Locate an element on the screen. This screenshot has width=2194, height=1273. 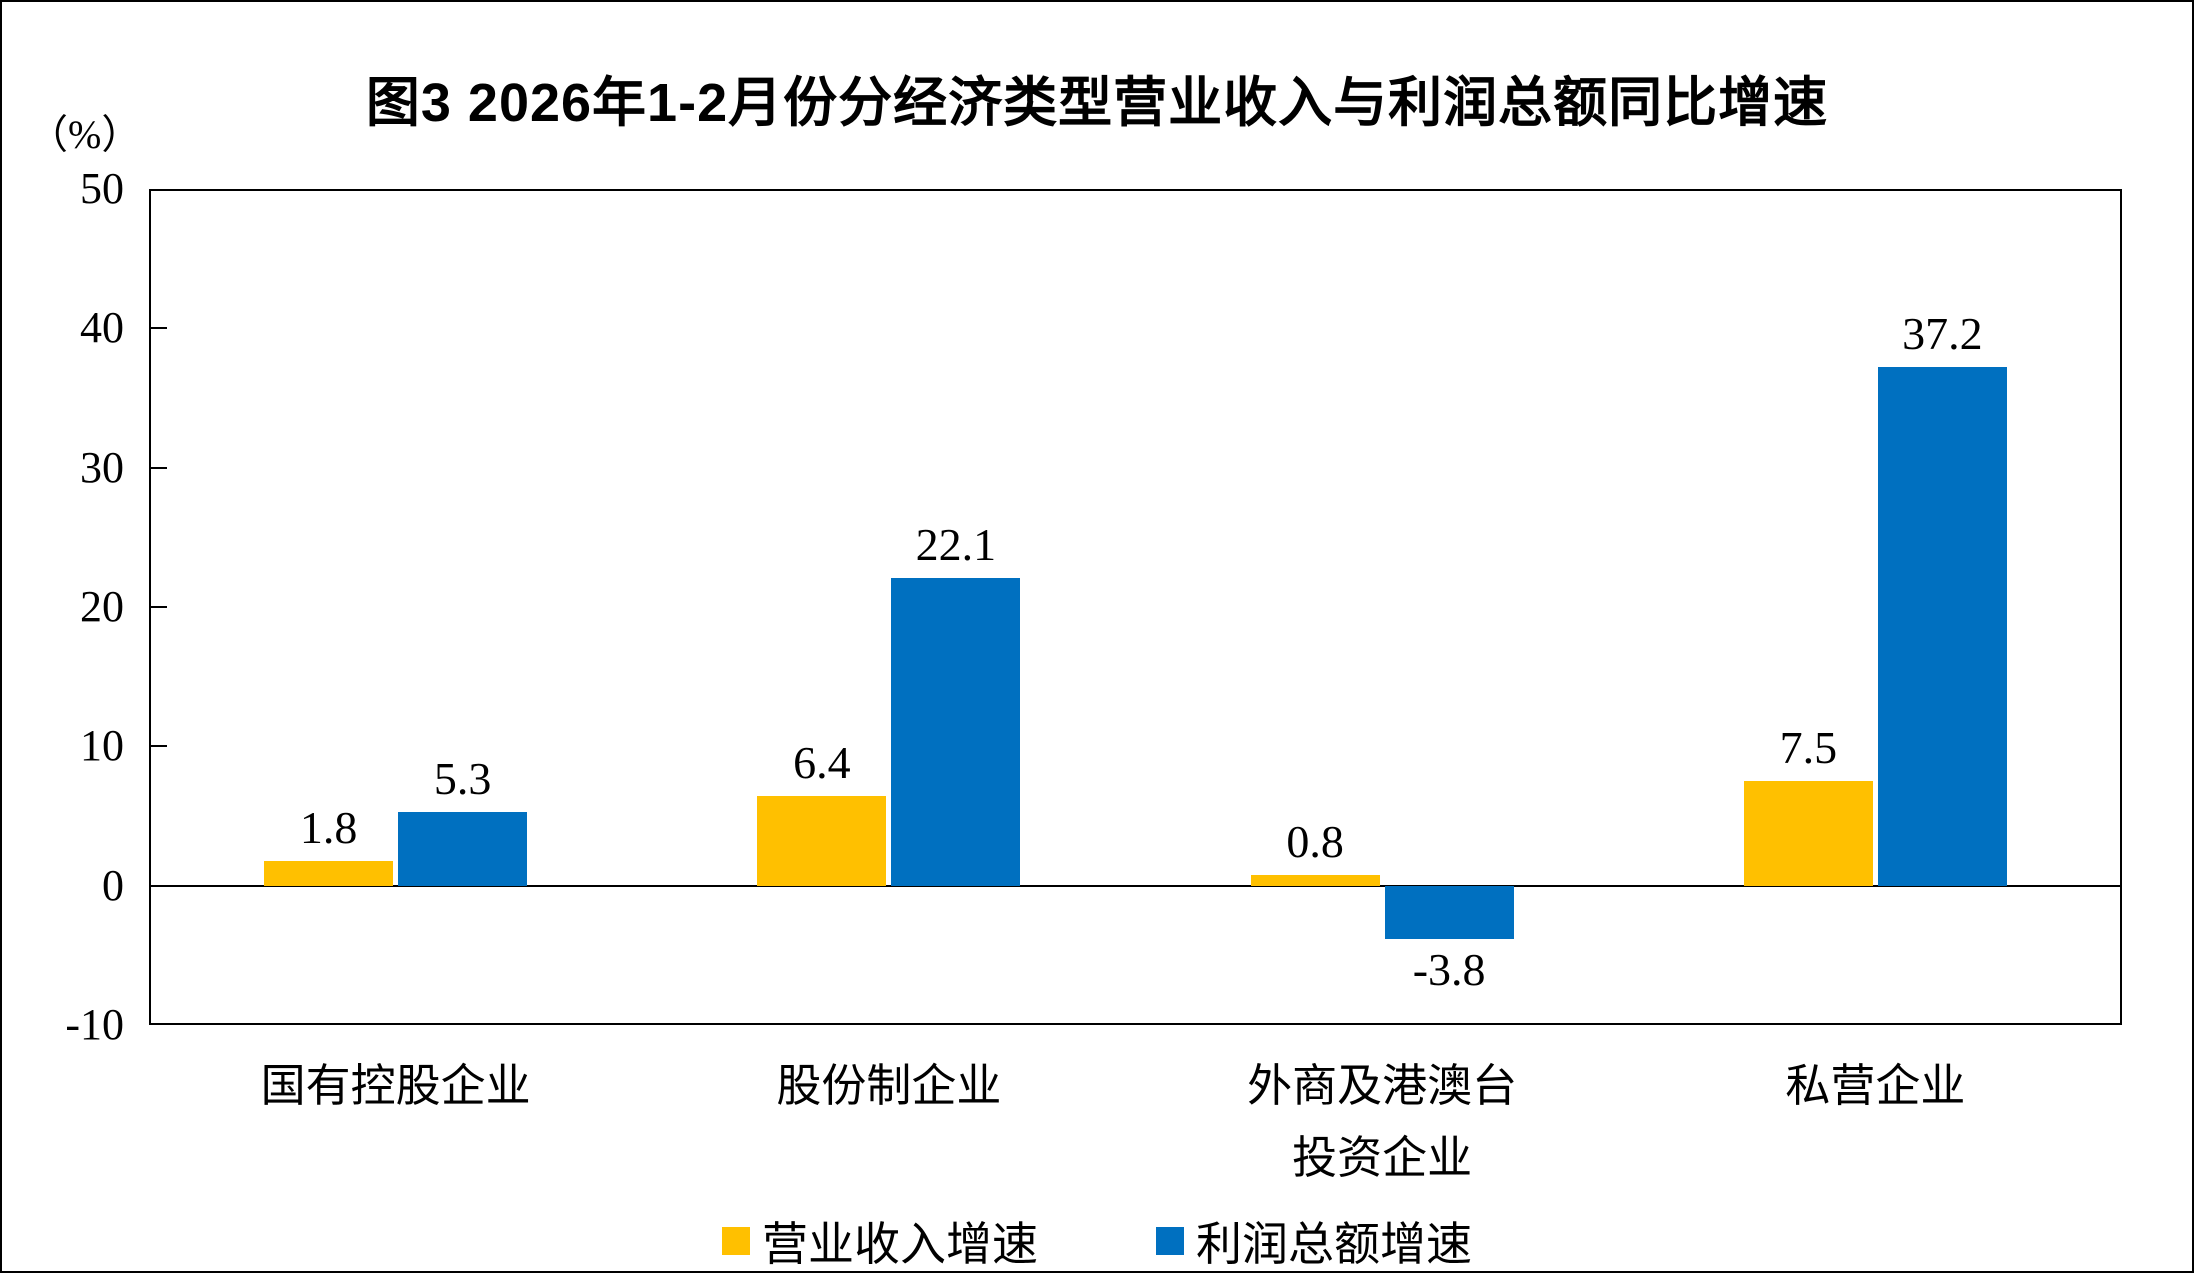
bar-value-label: 7.5 is located at coordinates (1808, 748).